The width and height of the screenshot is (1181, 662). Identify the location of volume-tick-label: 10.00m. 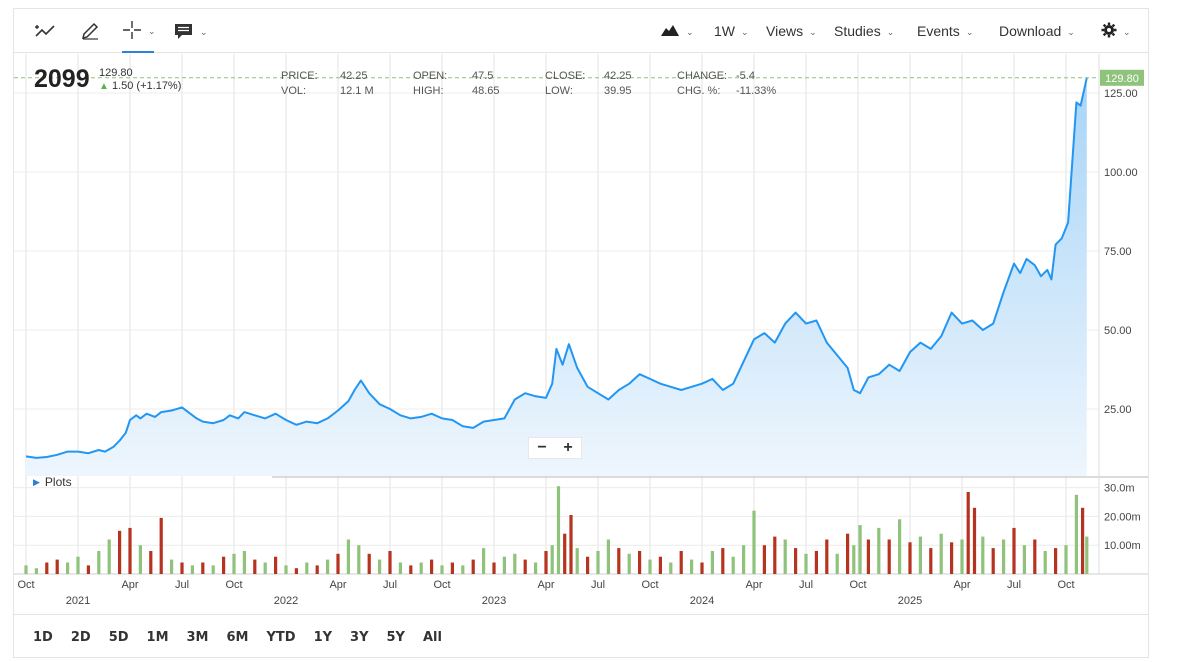
(1122, 546).